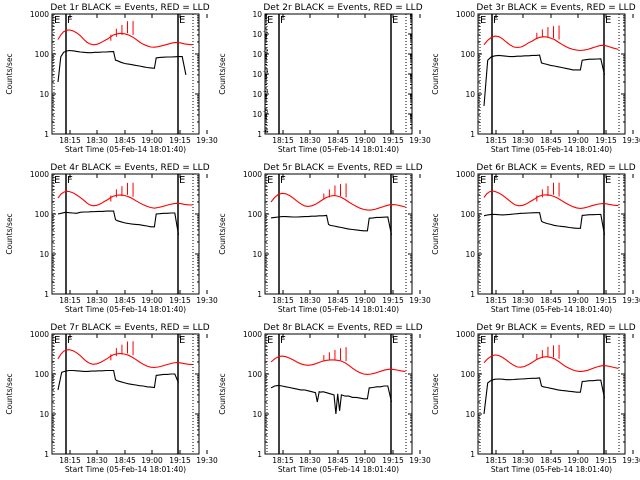  I want to click on panel-title: Det 7r BLACK = Events, RED = LLD, so click(129, 328).